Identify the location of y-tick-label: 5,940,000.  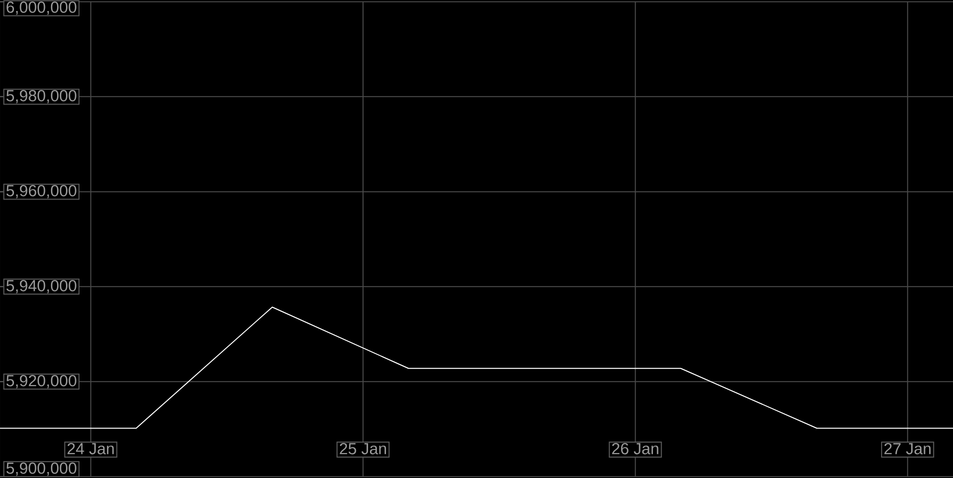
(41, 287).